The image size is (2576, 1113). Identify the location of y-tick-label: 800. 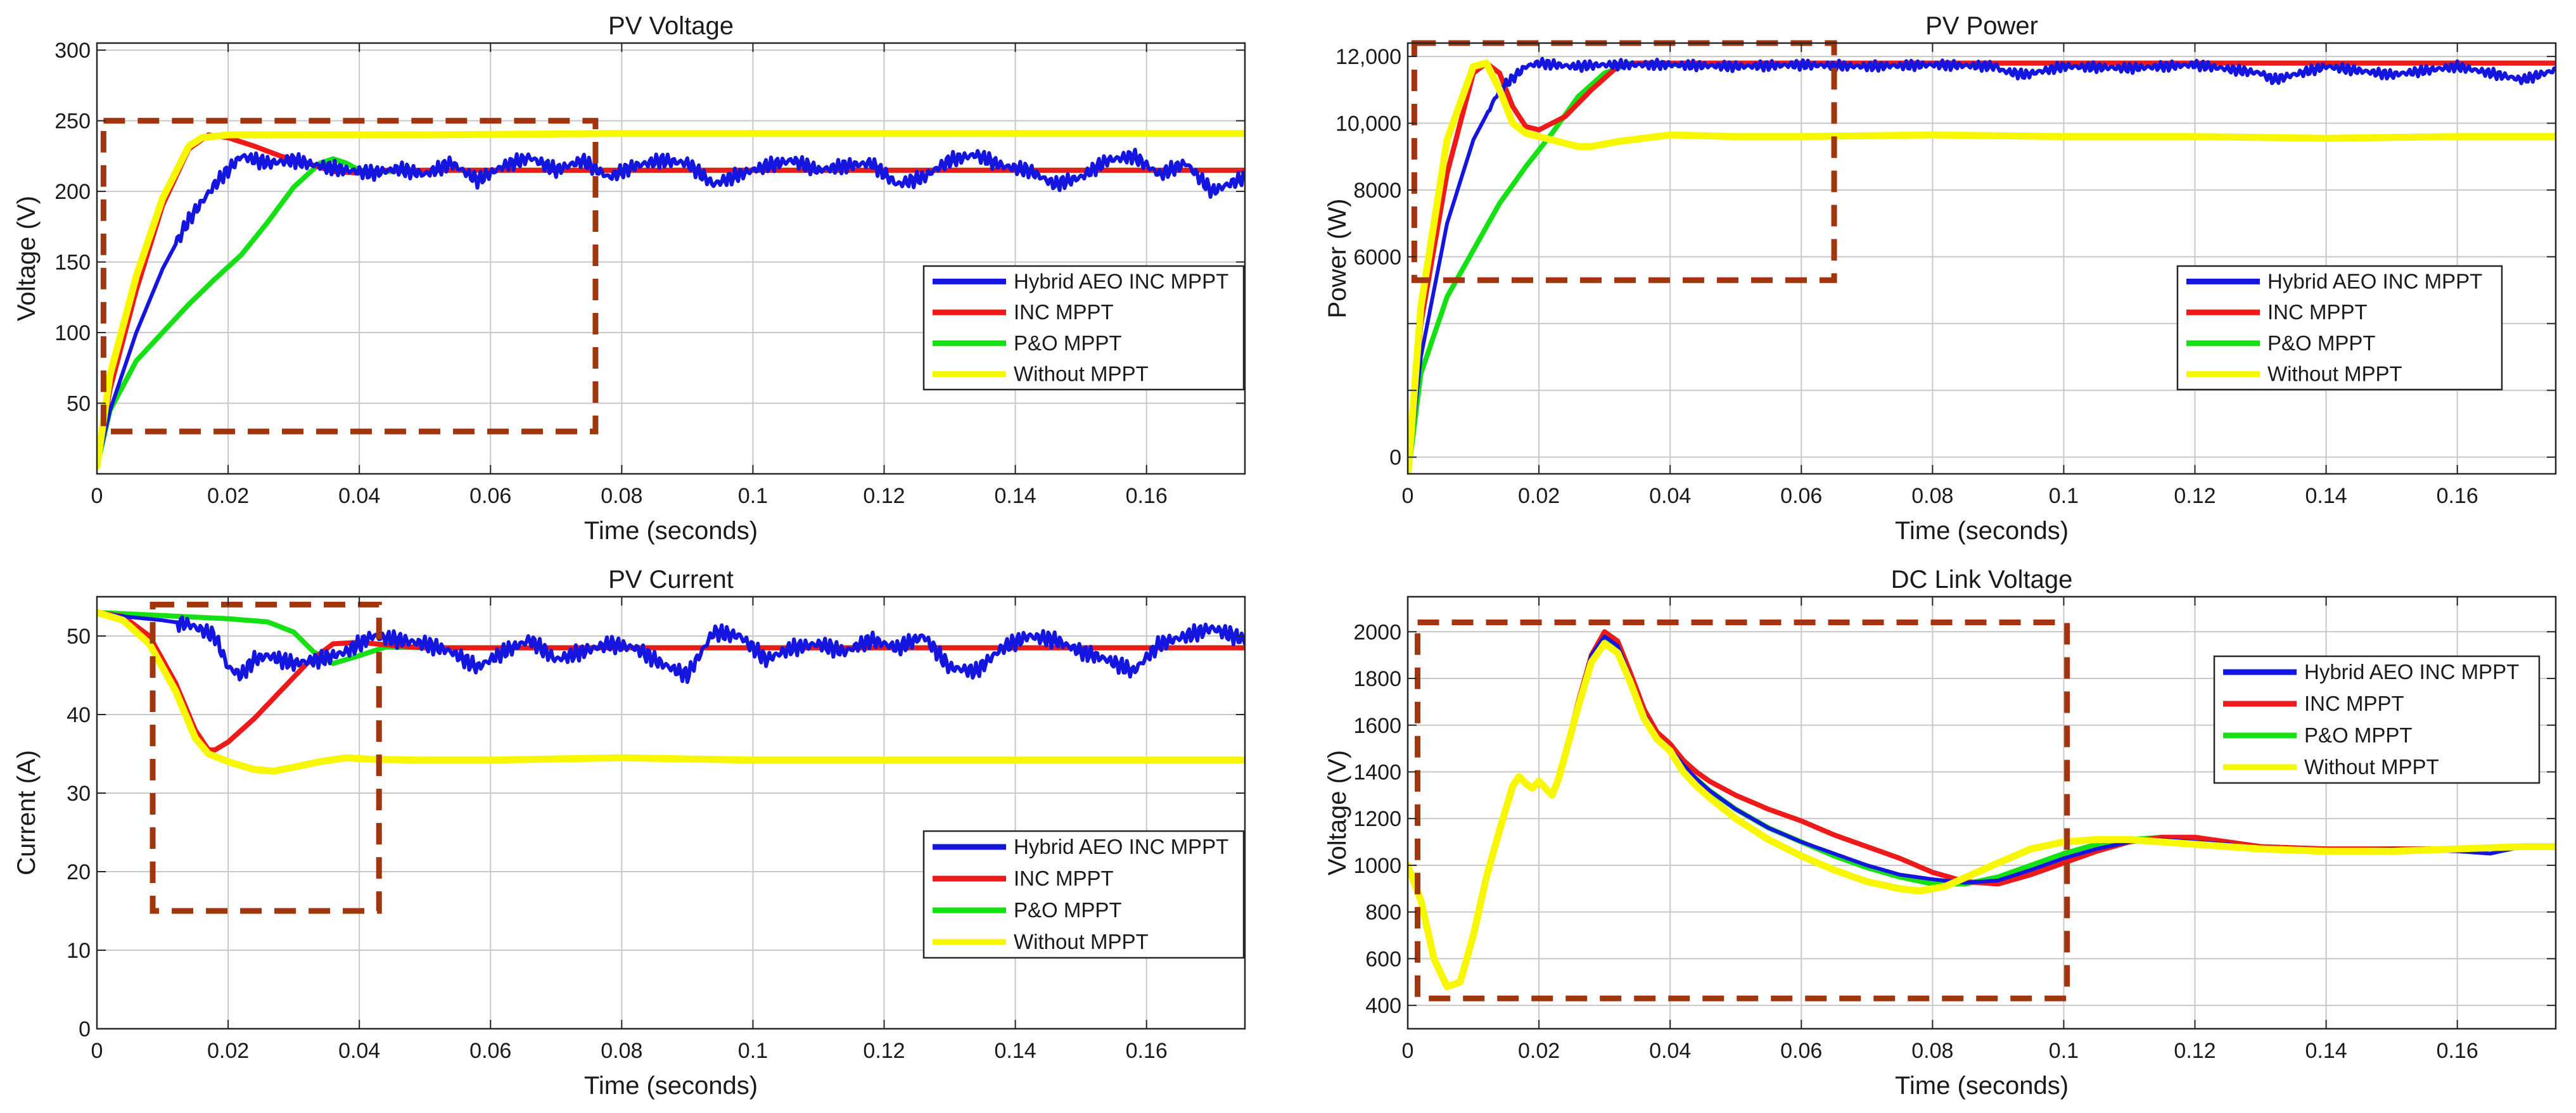
(1383, 913).